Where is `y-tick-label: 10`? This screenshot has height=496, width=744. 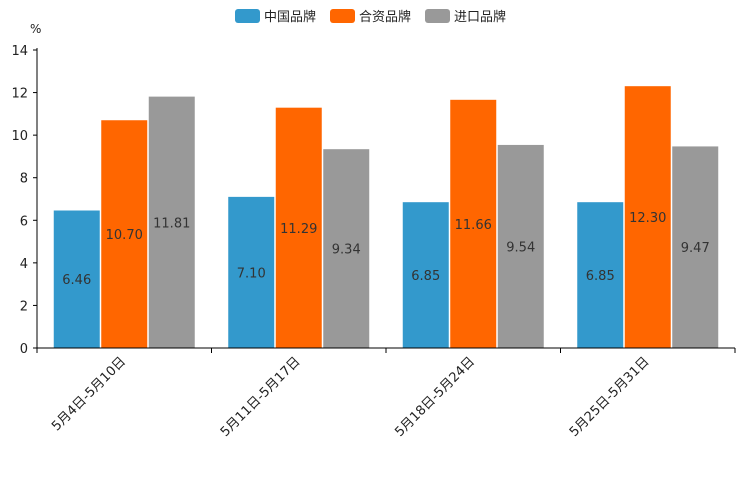
y-tick-label: 10 is located at coordinates (19, 136).